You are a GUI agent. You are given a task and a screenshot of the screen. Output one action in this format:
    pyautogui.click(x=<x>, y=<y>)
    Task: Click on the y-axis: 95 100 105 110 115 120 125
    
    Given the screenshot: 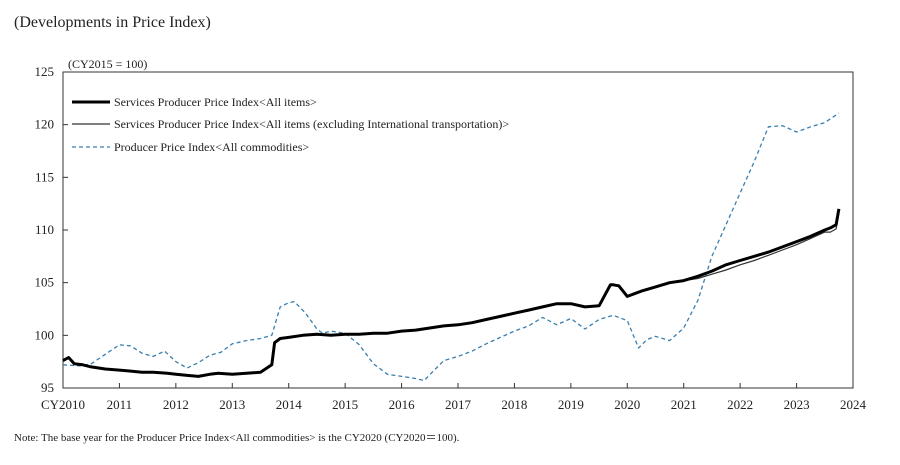 What is the action you would take?
    pyautogui.click(x=51, y=229)
    